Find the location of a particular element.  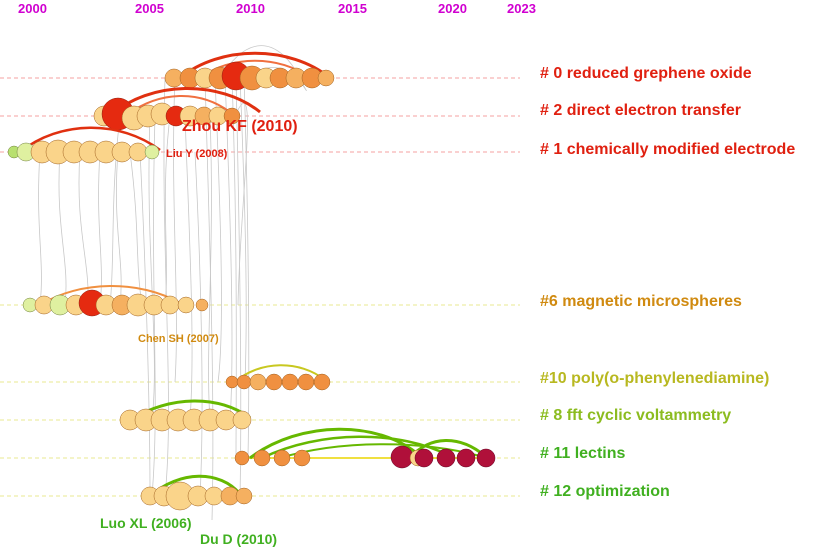

author-label-zhou: Zhou KF (2010) is located at coordinates (240, 126).